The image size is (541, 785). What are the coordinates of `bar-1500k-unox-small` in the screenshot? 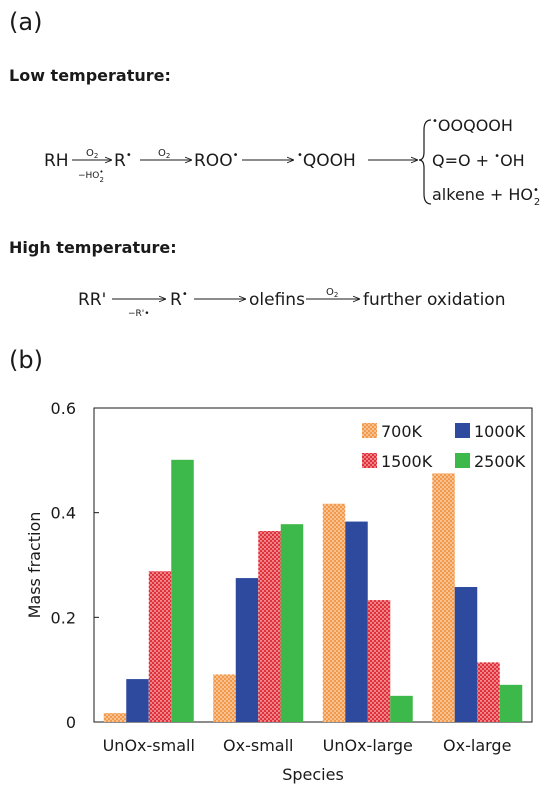 It's located at (160, 646).